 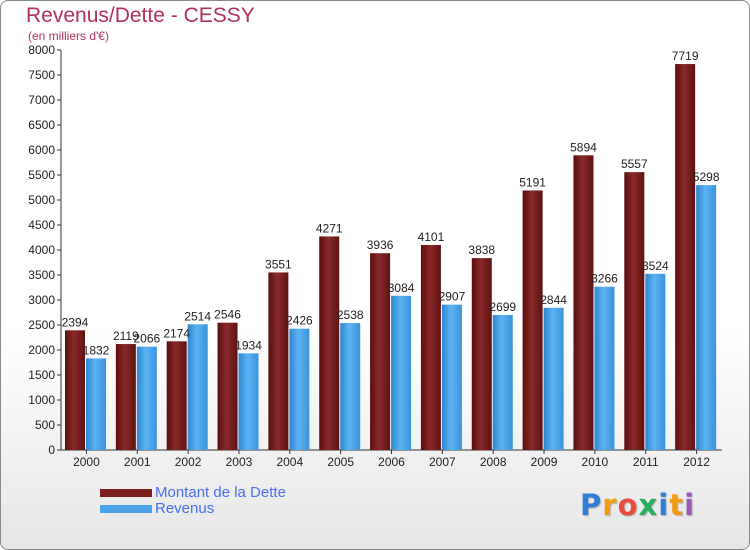 I want to click on data-label: 2066, so click(x=146, y=339).